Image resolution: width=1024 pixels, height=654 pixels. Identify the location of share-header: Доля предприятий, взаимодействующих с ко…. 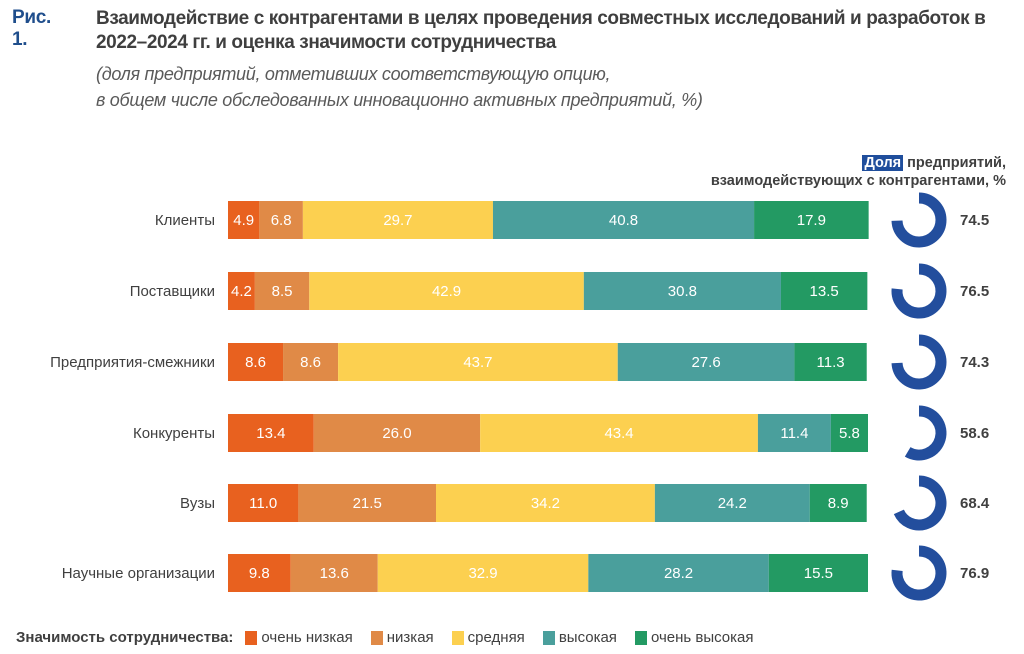
(858, 172).